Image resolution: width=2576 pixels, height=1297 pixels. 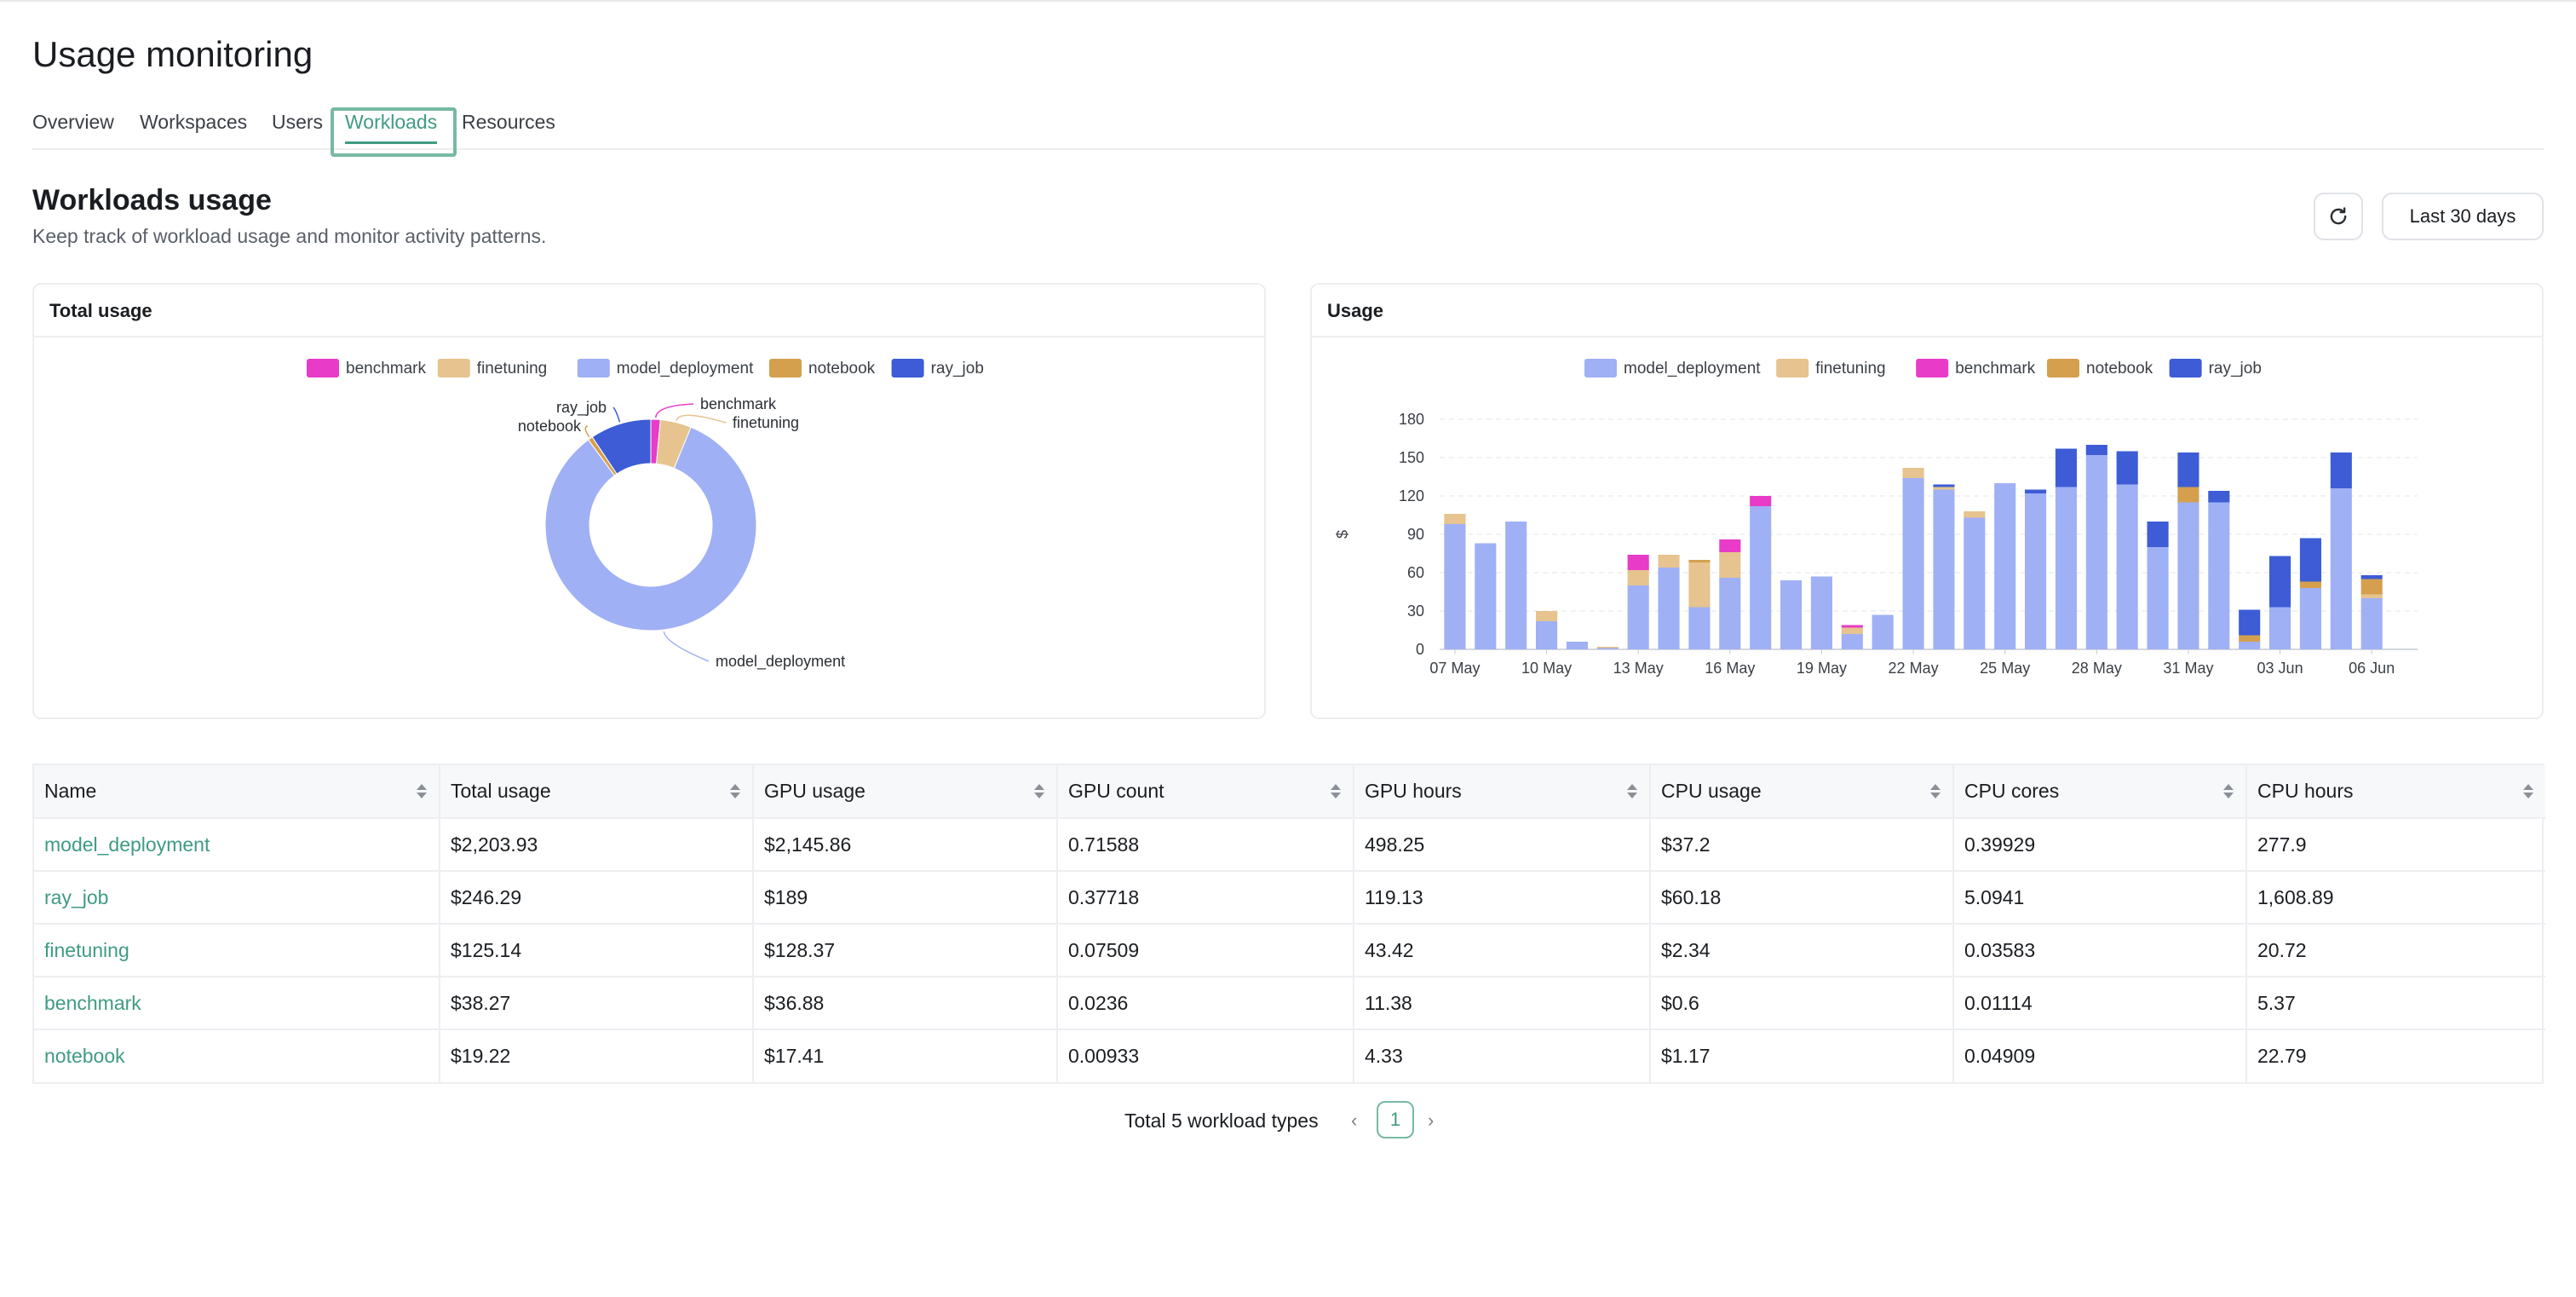 What do you see at coordinates (237, 1003) in the screenshot?
I see `workload-name-link: benchmark` at bounding box center [237, 1003].